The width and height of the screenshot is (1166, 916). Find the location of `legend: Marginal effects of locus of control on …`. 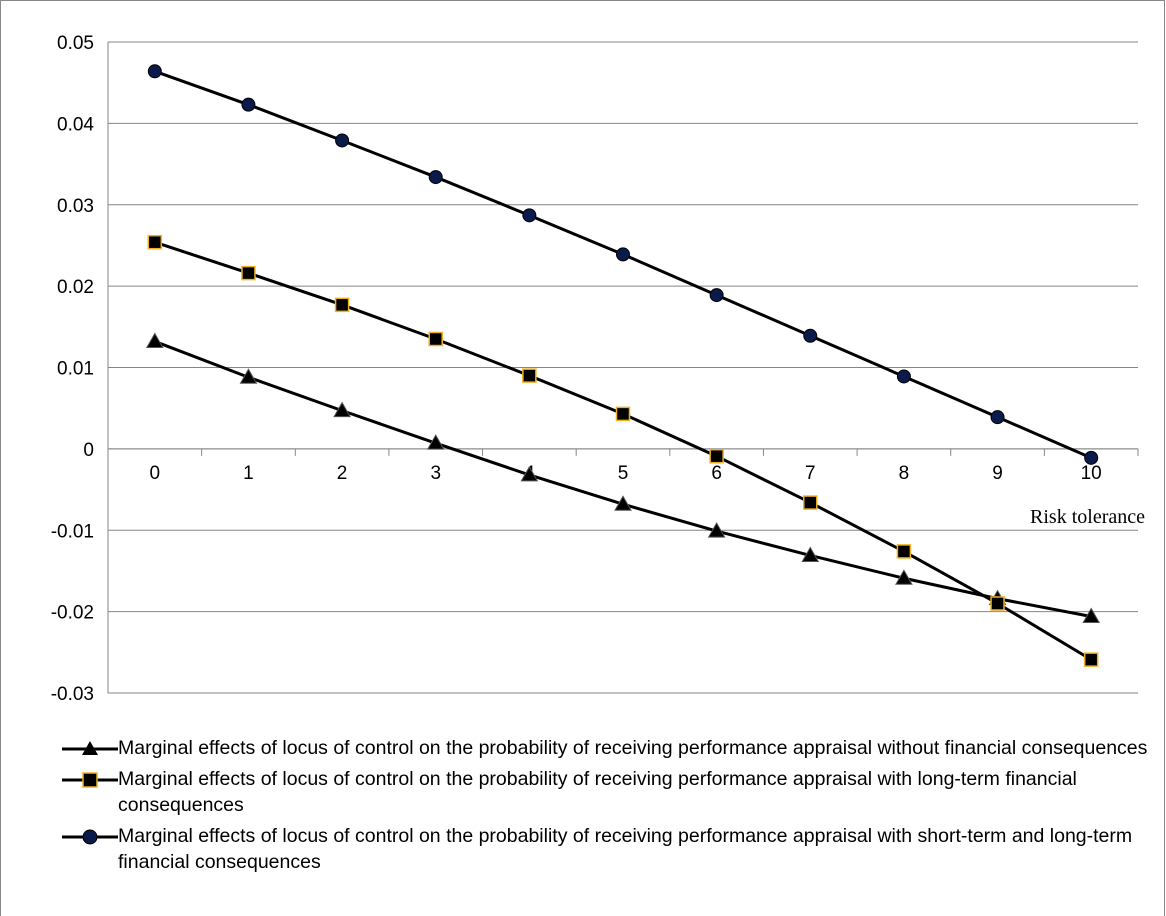

legend: Marginal effects of locus of control on … is located at coordinates (607, 807).